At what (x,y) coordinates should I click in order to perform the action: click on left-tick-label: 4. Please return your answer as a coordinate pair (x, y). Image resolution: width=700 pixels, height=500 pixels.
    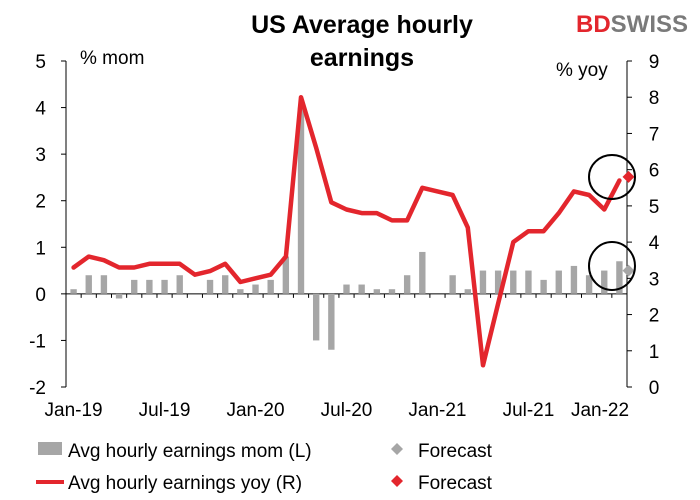
    Looking at the image, I should click on (40, 109).